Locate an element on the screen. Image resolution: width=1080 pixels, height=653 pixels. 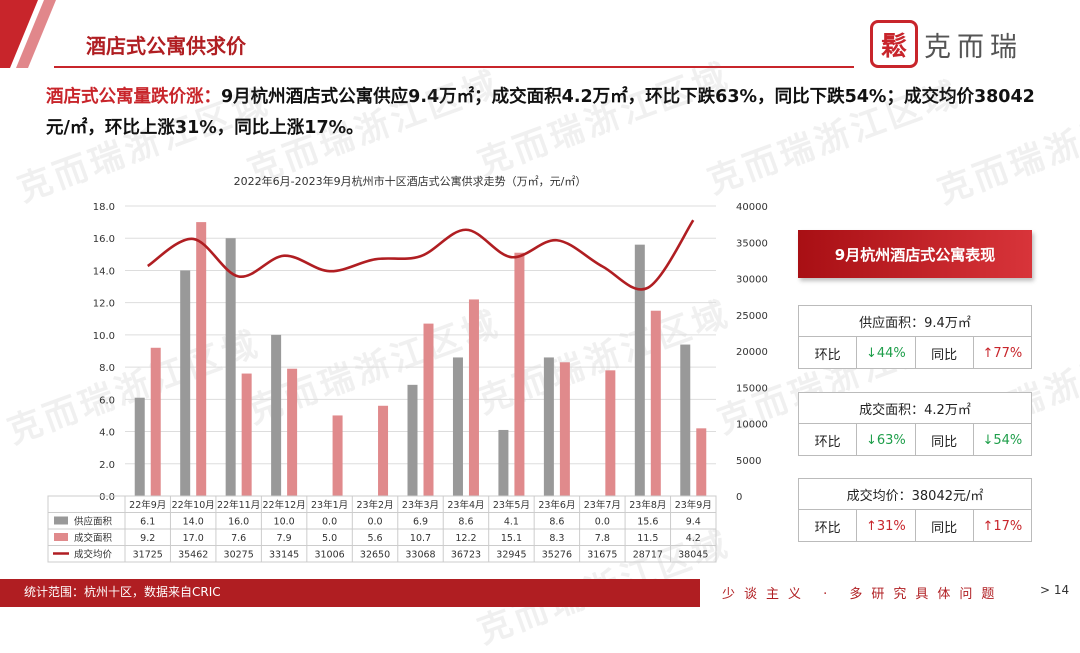
data-label: 4.1 is located at coordinates (511, 522).